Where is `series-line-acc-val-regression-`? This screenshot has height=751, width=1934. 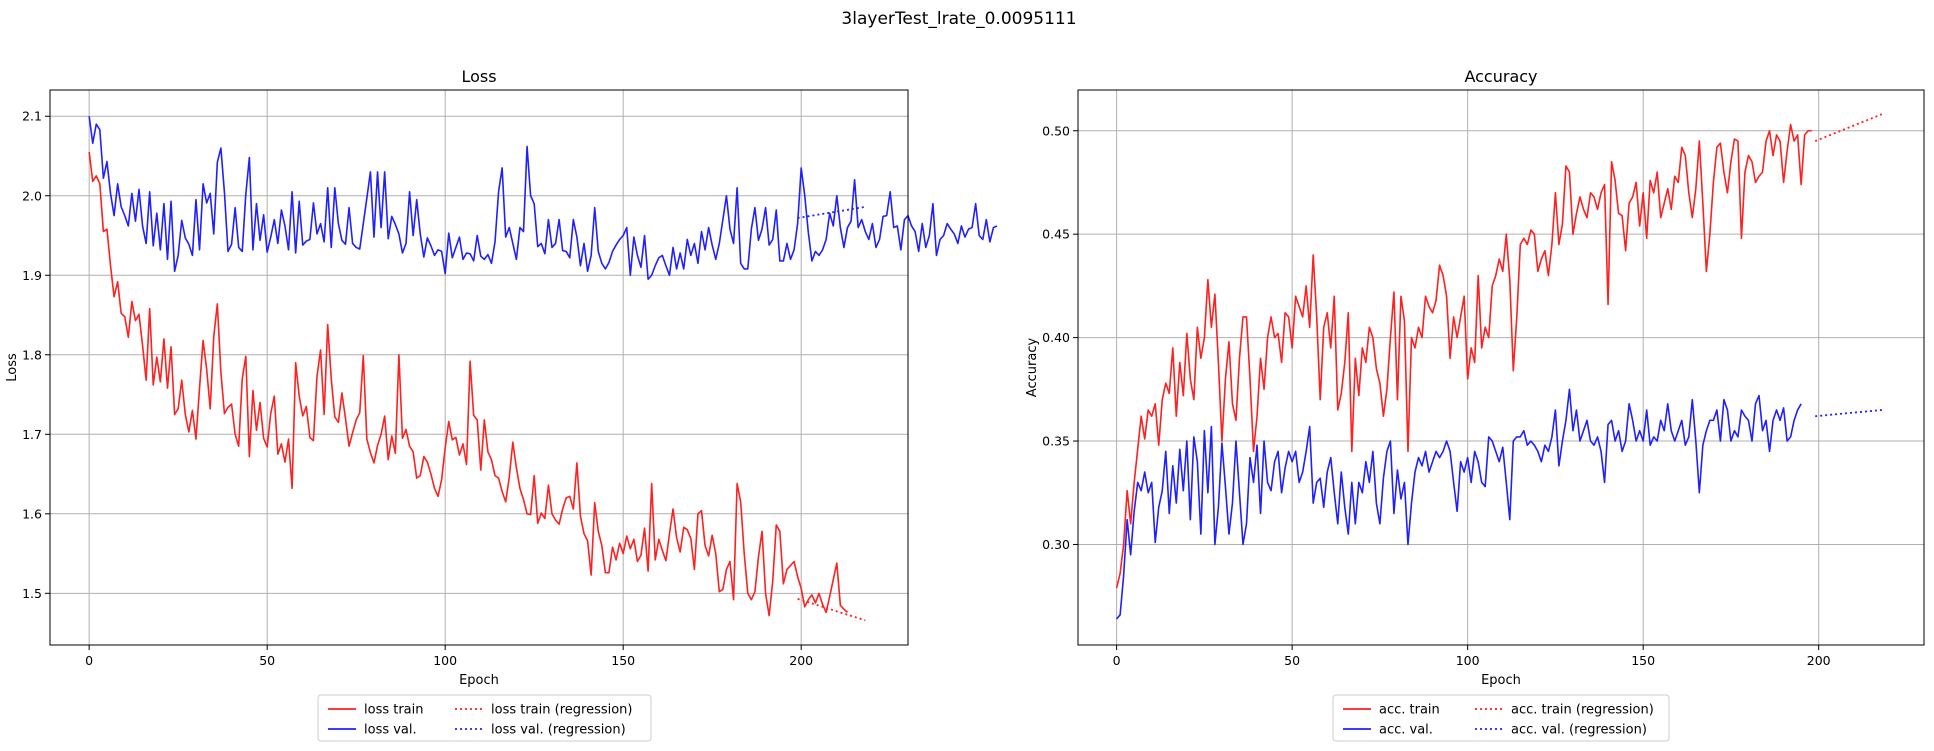
series-line-acc-val-regression- is located at coordinates (1848, 413).